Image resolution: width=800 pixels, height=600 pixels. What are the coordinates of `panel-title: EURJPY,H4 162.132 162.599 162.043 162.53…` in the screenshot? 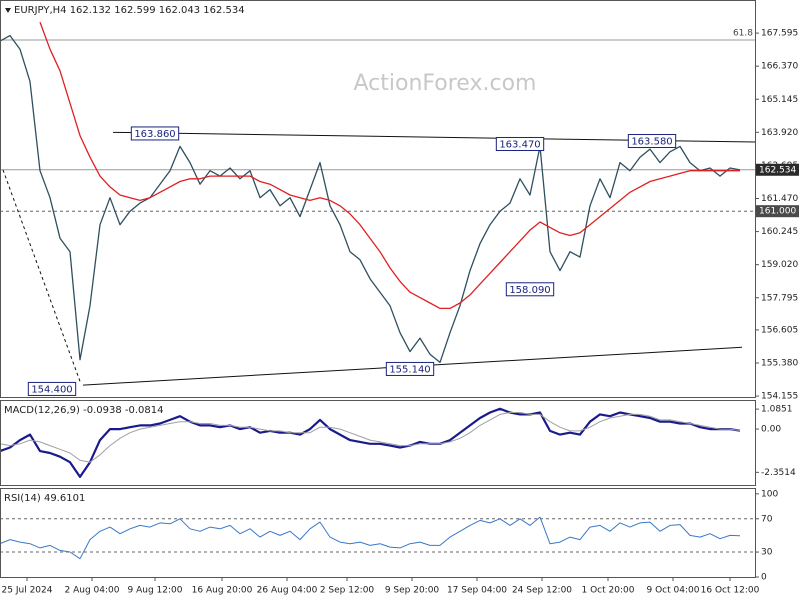 It's located at (129, 10).